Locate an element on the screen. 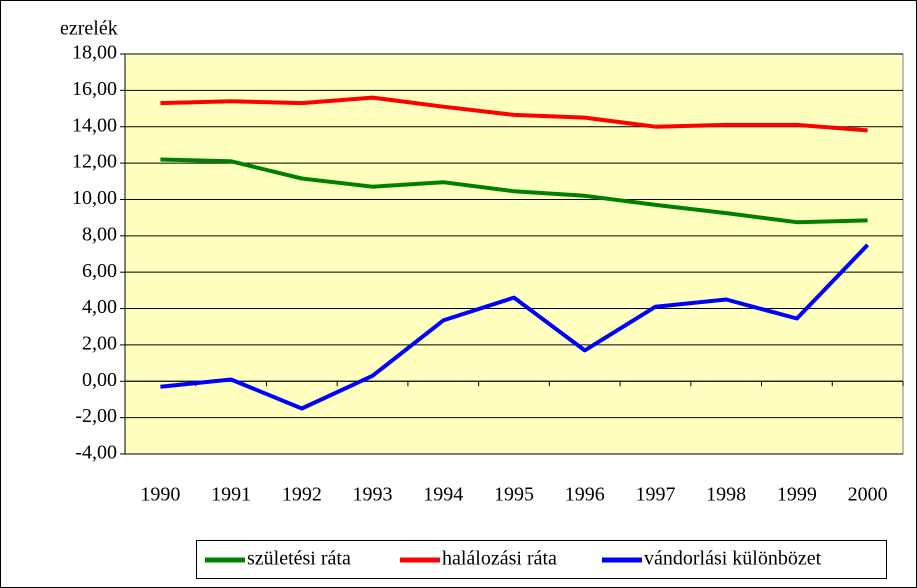  y-axis-label: ezrelék is located at coordinates (89, 29).